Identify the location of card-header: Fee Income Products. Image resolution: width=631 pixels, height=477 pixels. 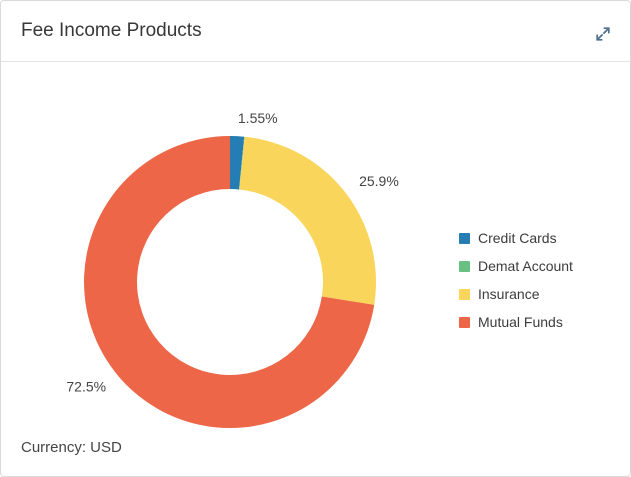
(315, 31).